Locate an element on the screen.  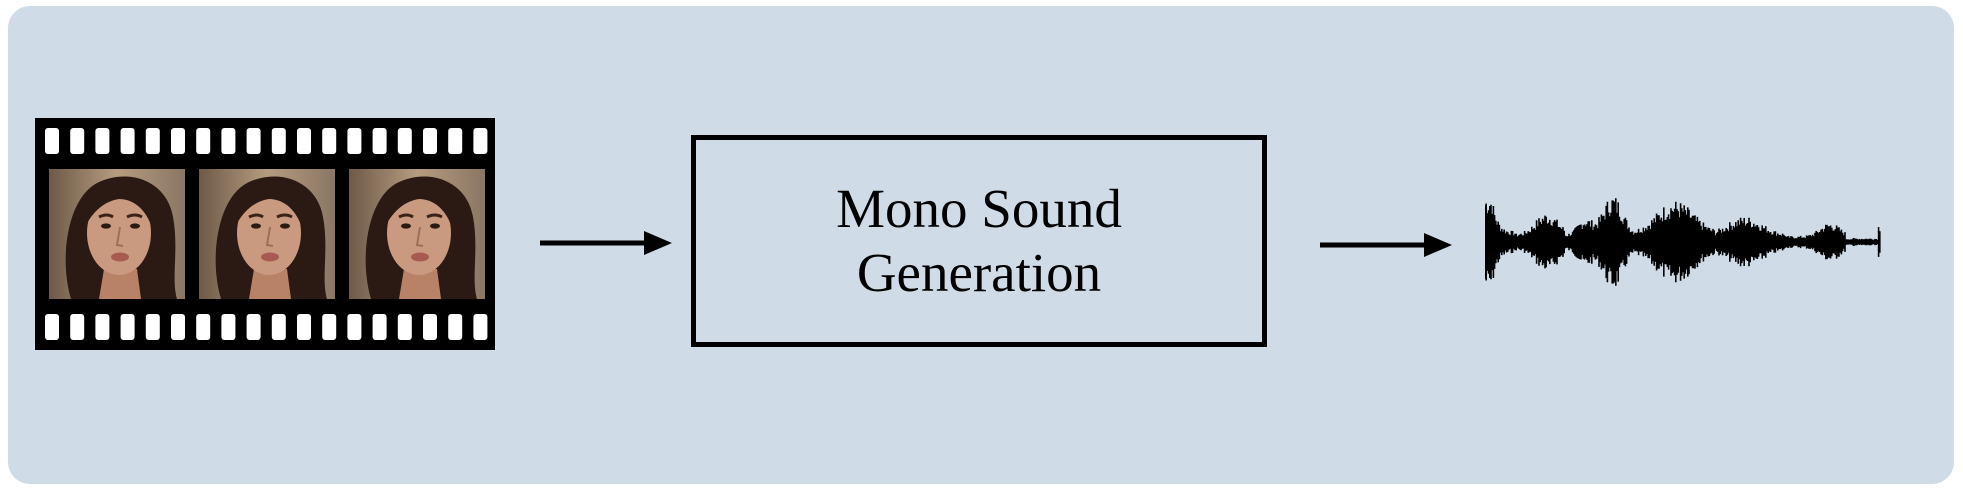
process-label-line2: Generation is located at coordinates (979, 272).